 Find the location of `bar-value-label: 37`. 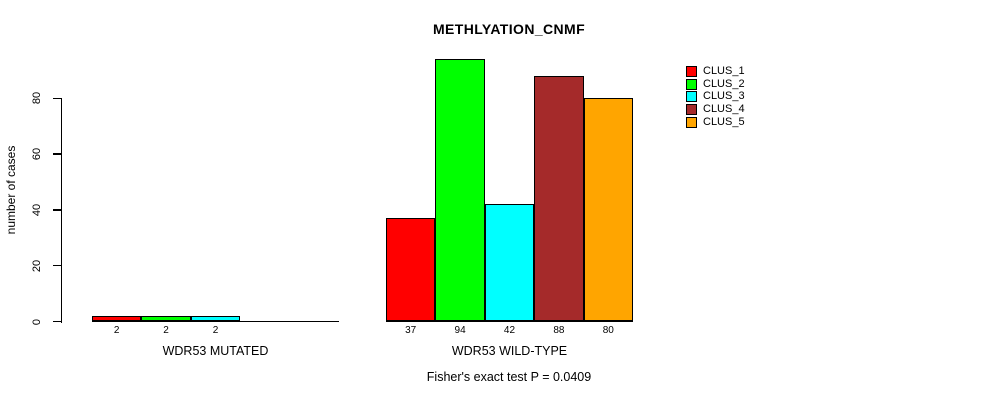

bar-value-label: 37 is located at coordinates (411, 330).